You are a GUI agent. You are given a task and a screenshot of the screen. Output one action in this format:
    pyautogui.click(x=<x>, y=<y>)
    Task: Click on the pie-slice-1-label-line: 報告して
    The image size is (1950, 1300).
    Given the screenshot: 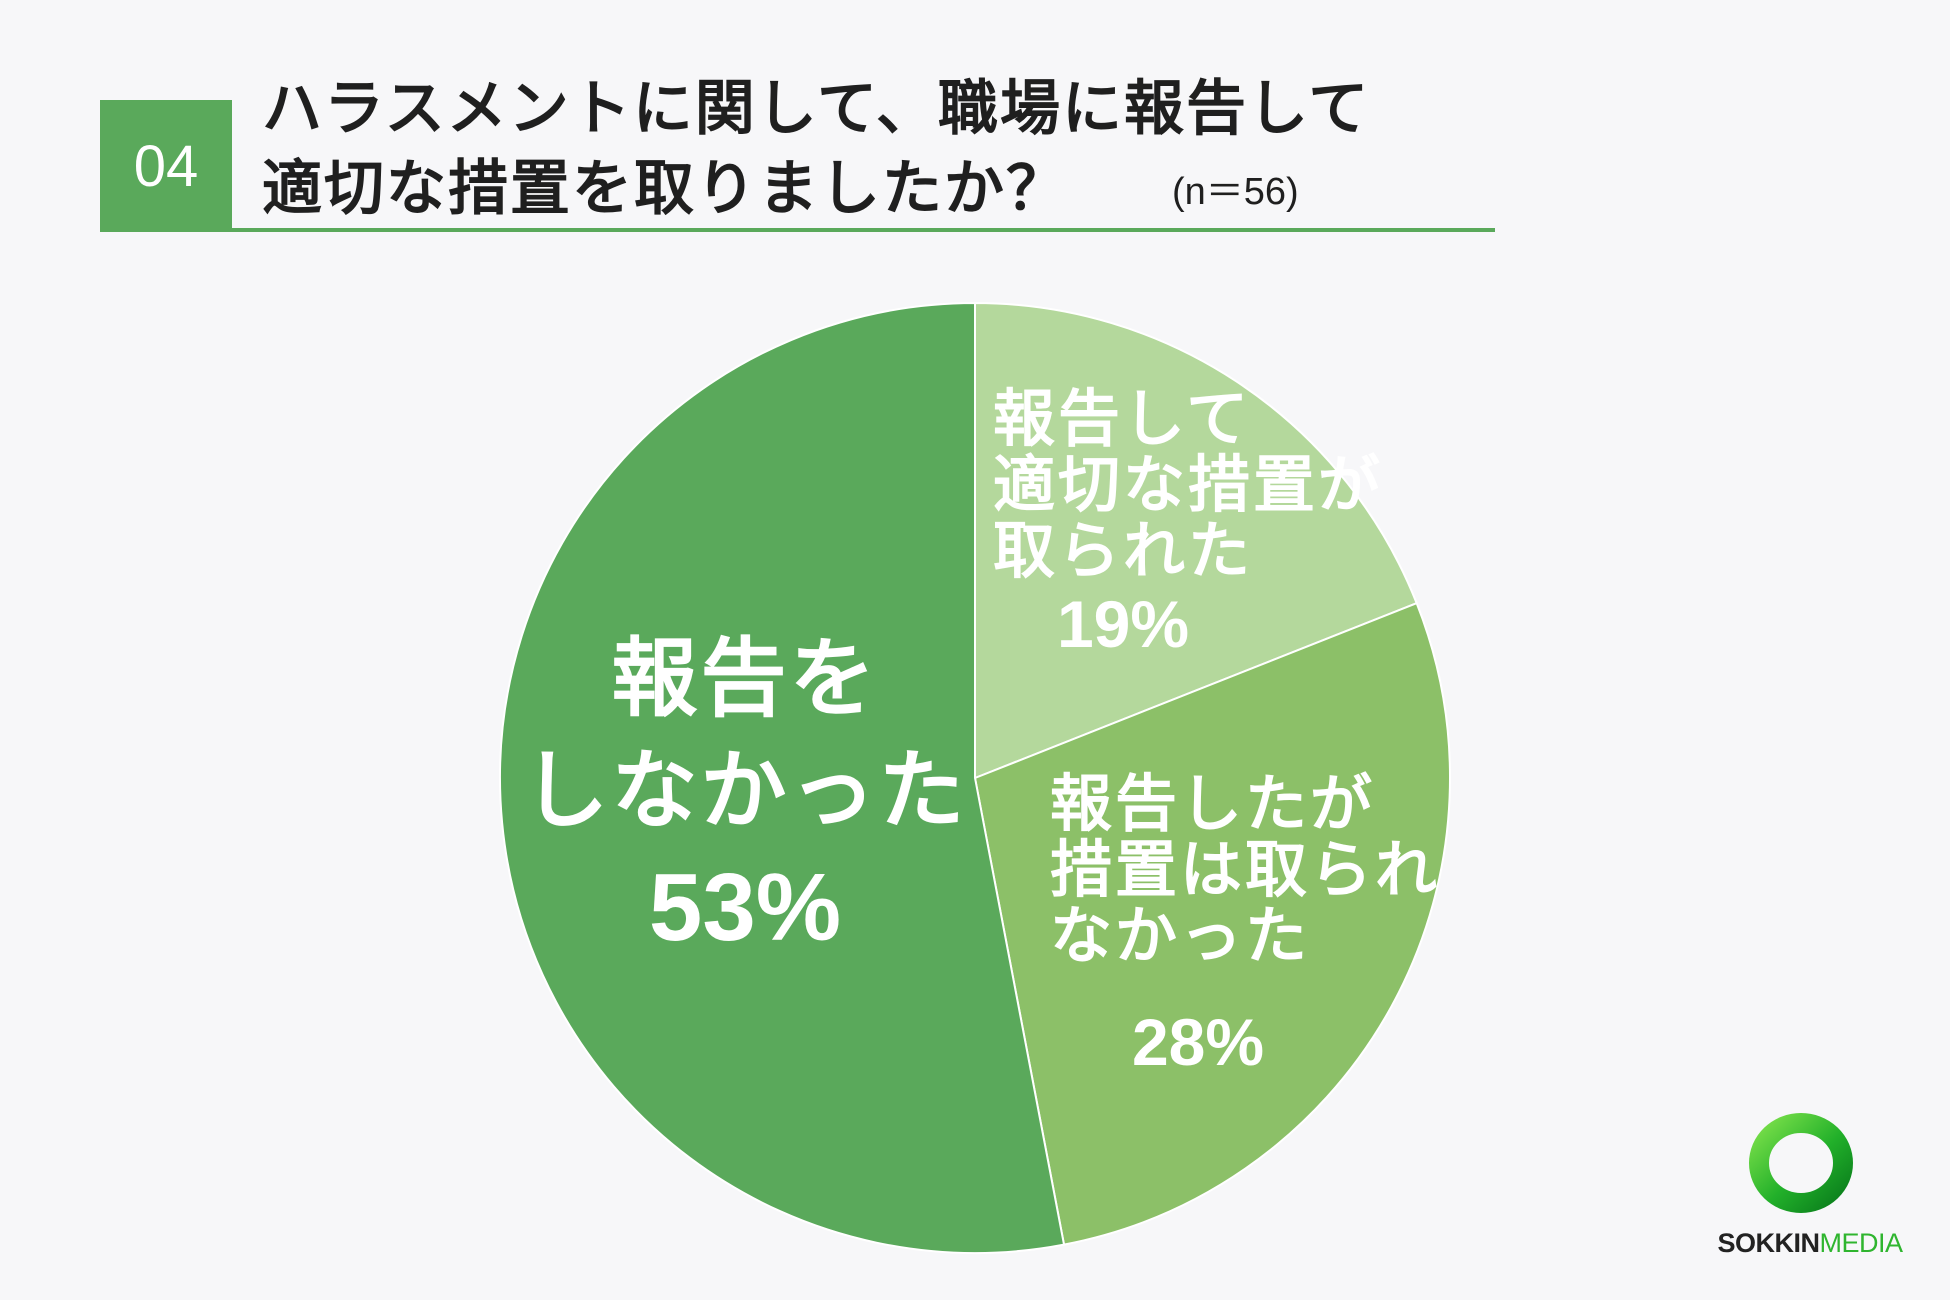 What is the action you would take?
    pyautogui.click(x=1122, y=418)
    